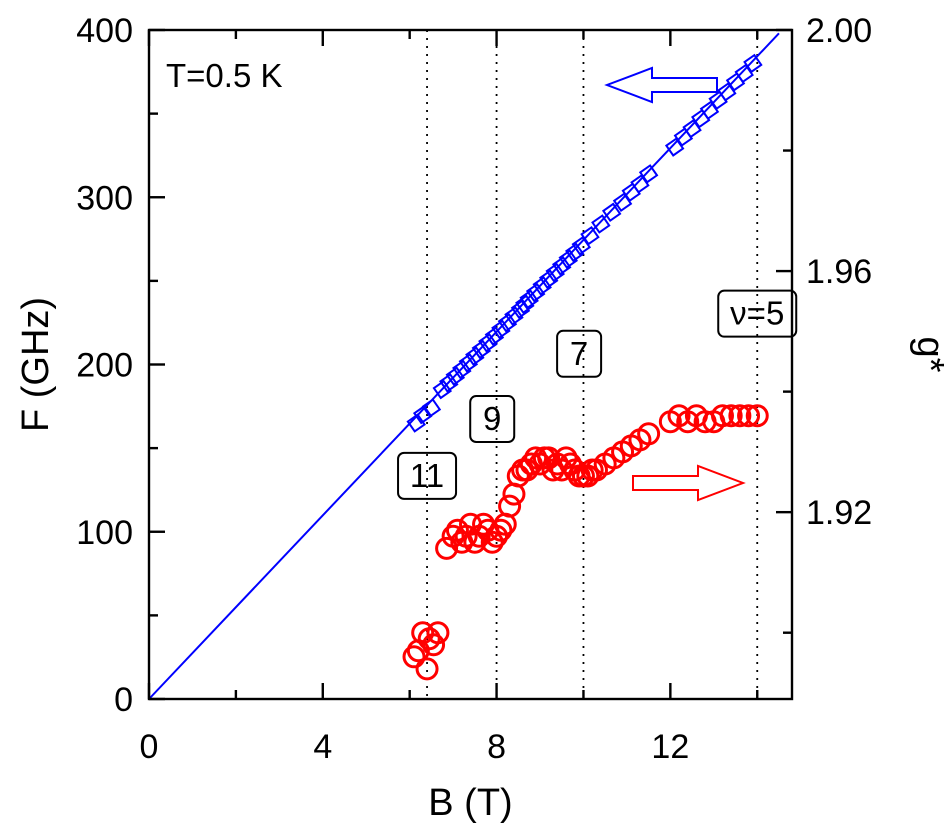  What do you see at coordinates (675, 284) in the screenshot?
I see `axis-arrows` at bounding box center [675, 284].